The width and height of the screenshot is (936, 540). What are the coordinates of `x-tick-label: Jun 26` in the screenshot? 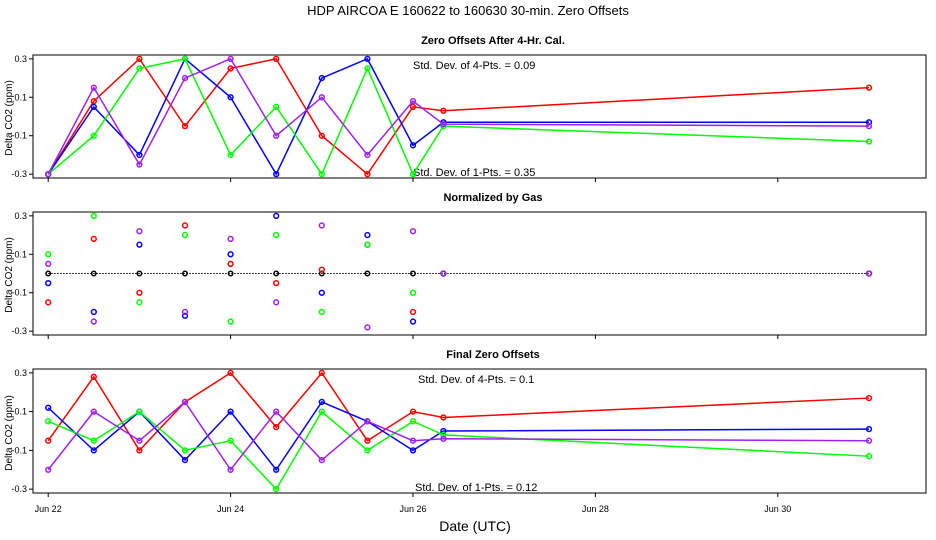 It's located at (412, 509).